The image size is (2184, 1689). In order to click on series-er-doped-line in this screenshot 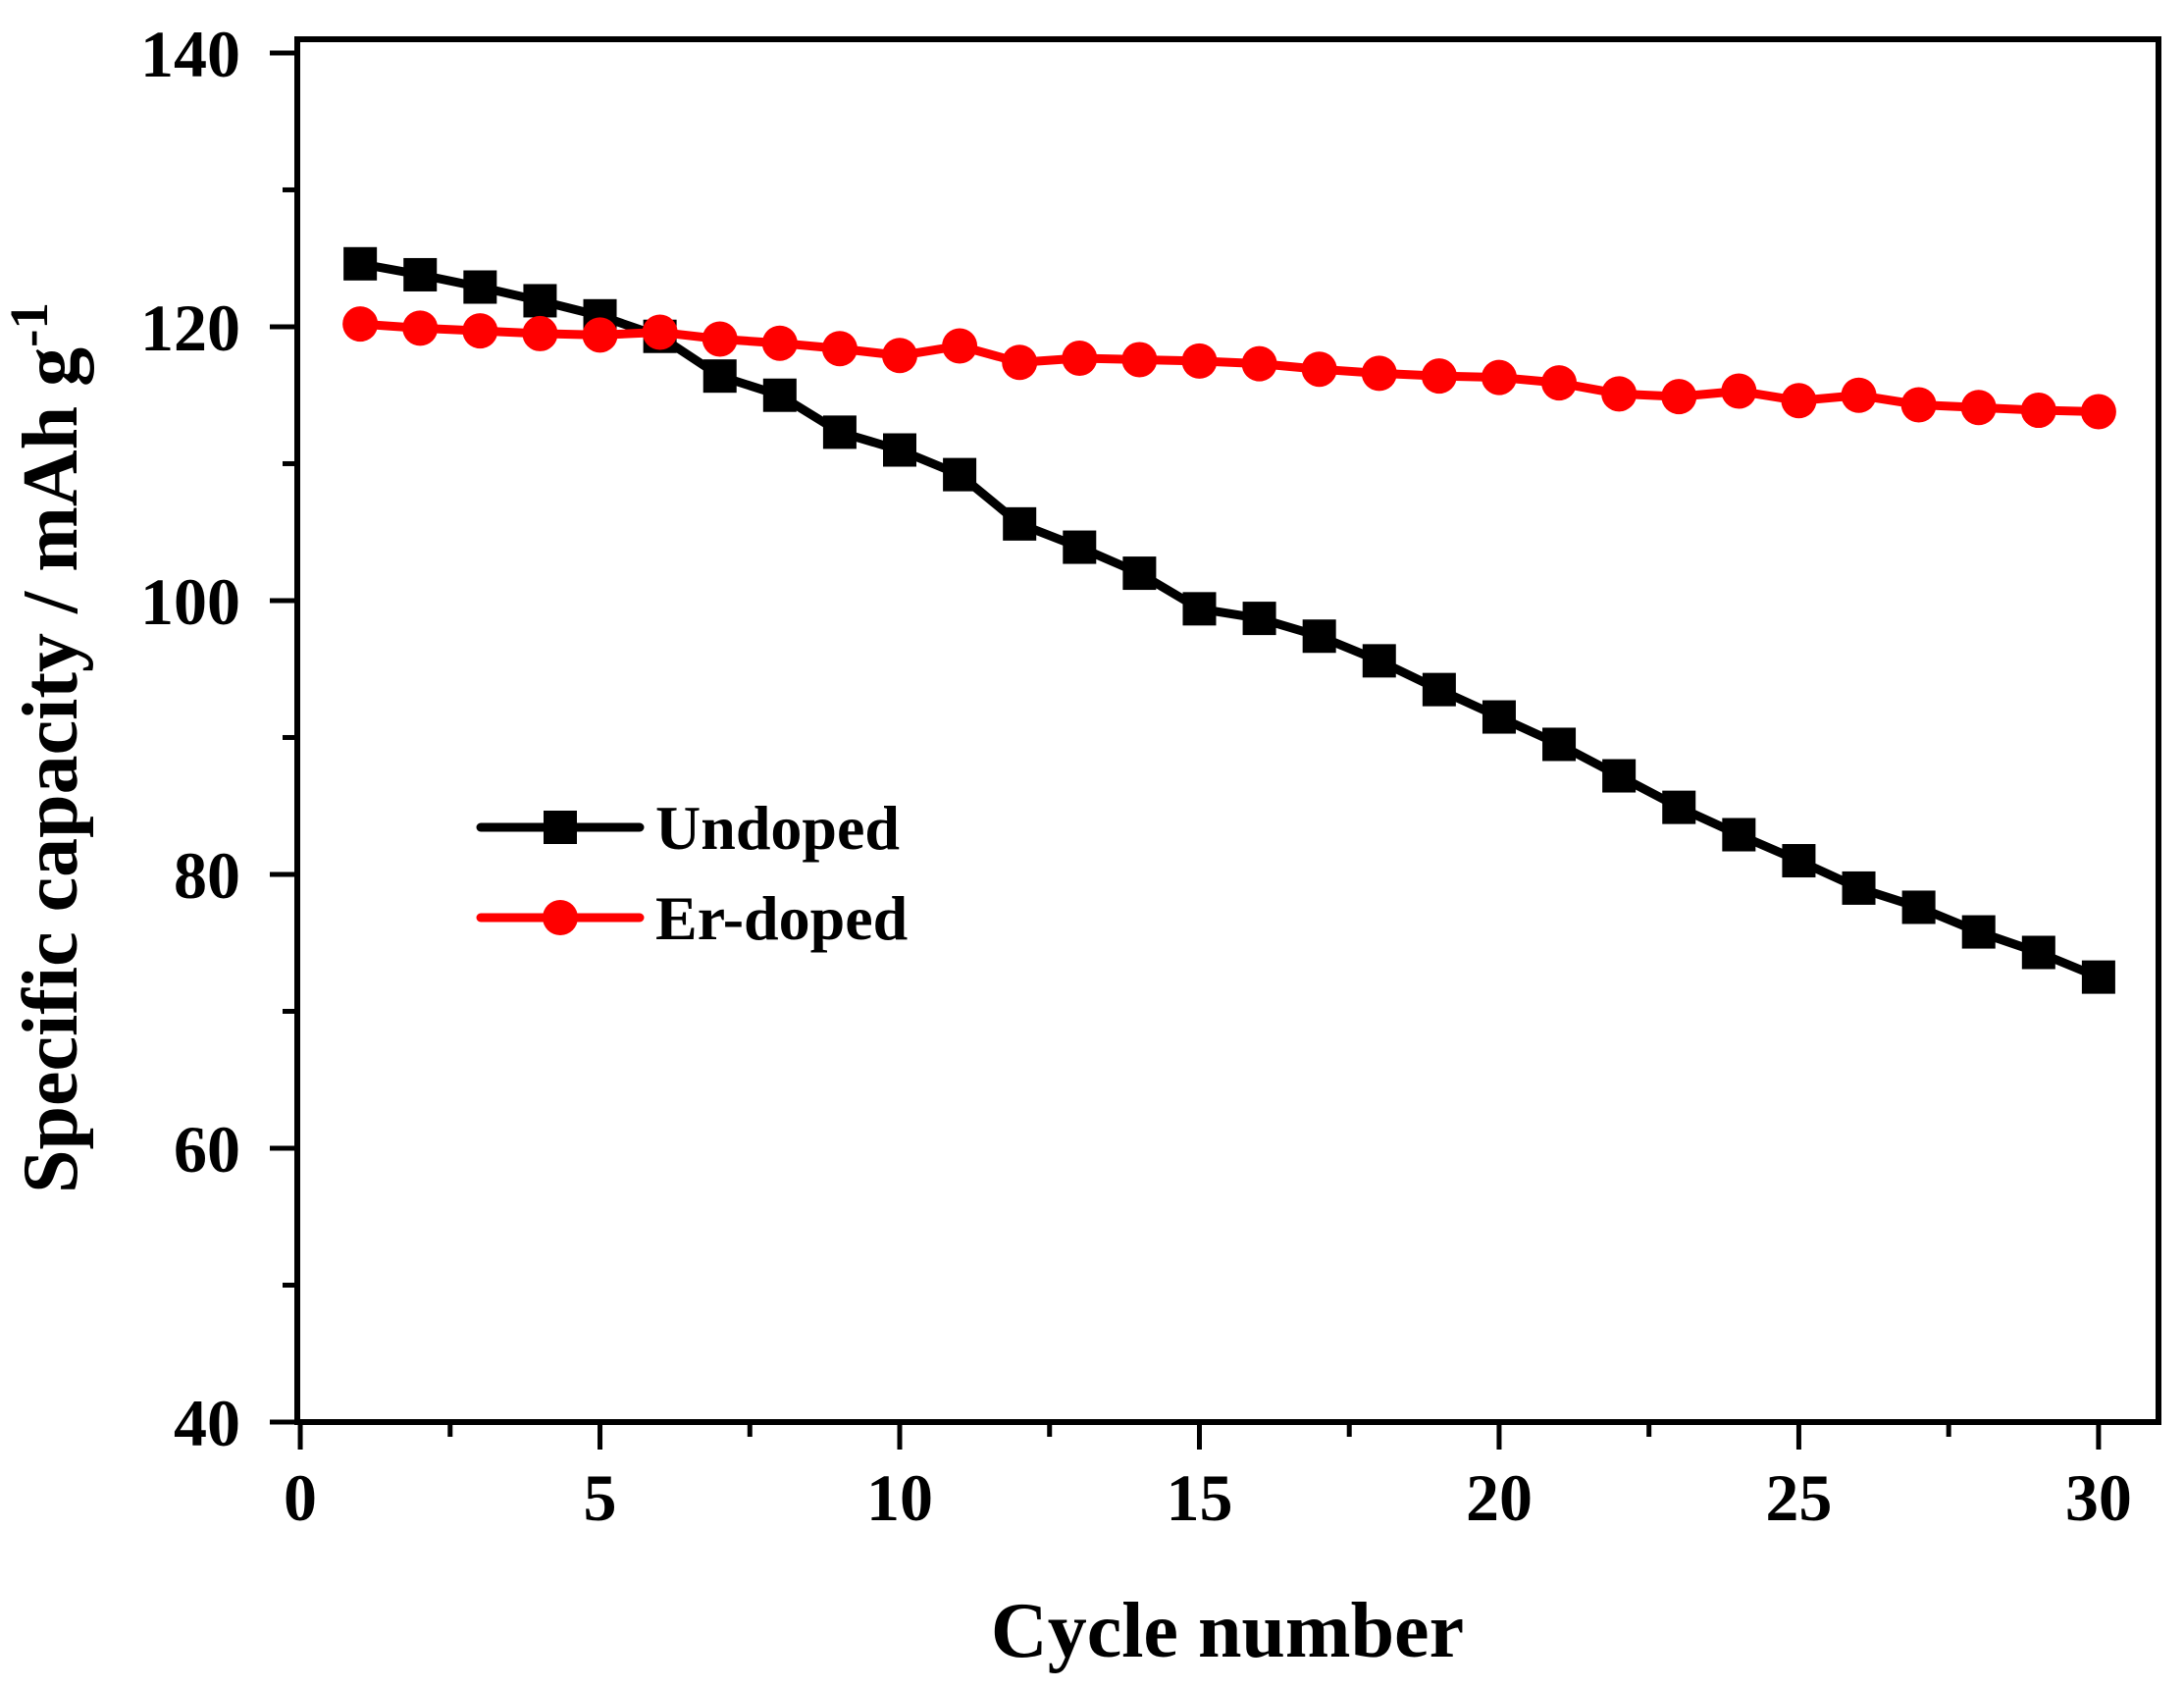, I will do `click(1229, 367)`.